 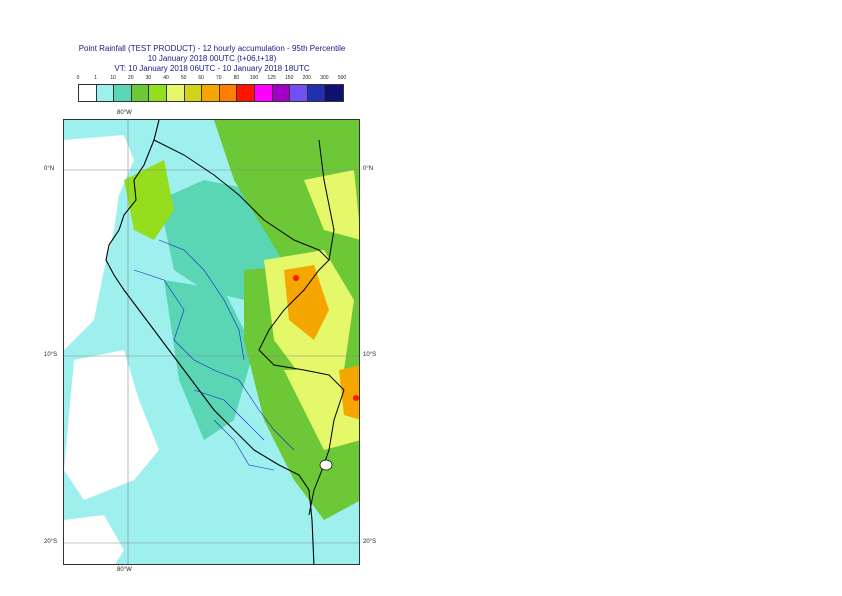 What do you see at coordinates (249, 265) in the screenshot?
I see `border-ecuador-peru` at bounding box center [249, 265].